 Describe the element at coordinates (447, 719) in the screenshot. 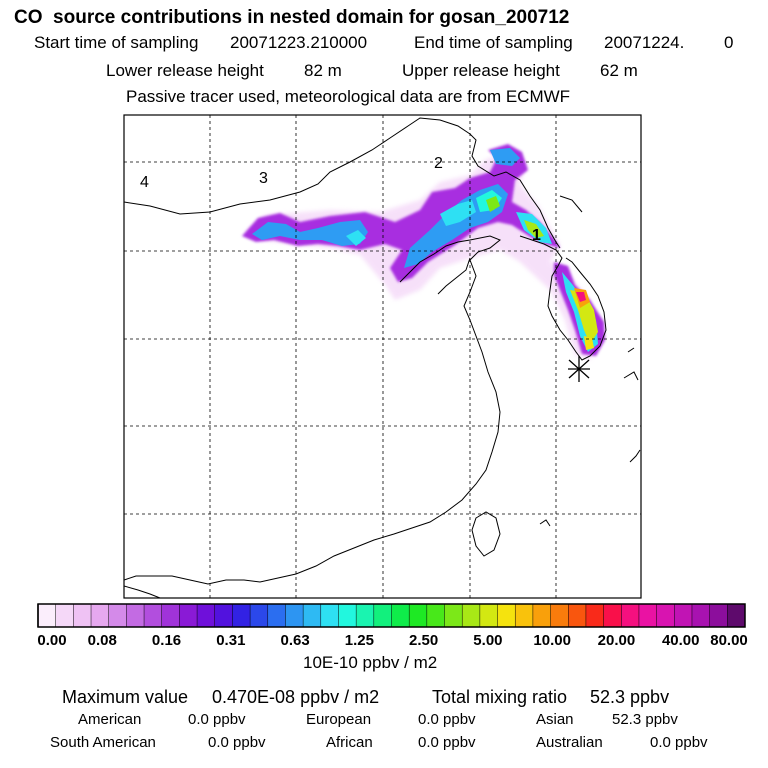

I see `source-value-european: 0.0 ppbv` at that location.